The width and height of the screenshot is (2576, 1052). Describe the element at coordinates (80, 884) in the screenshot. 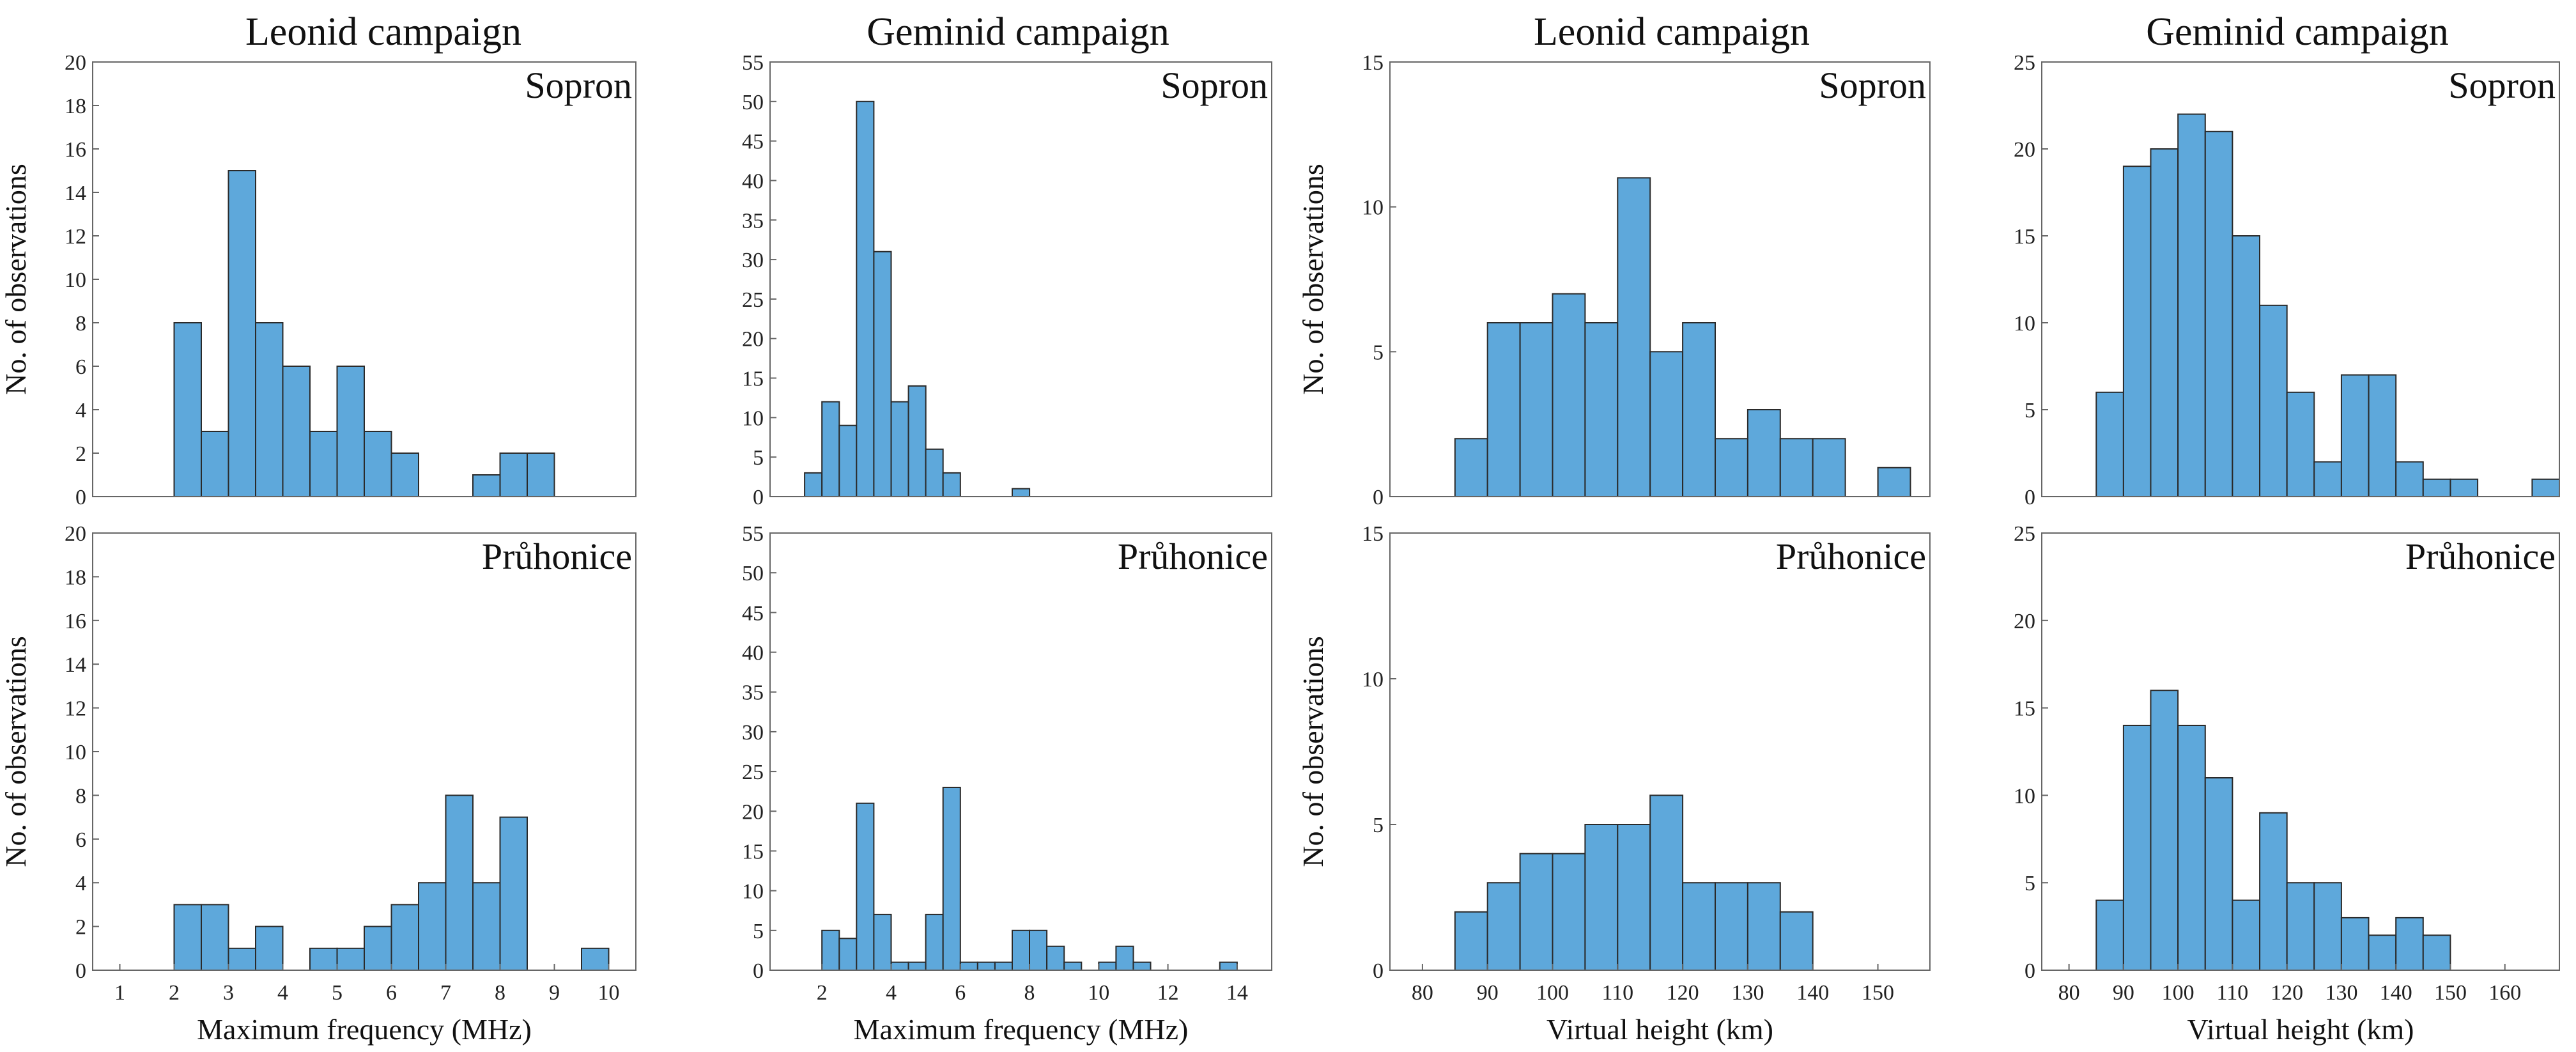

I see `y-tick-label: 4` at that location.